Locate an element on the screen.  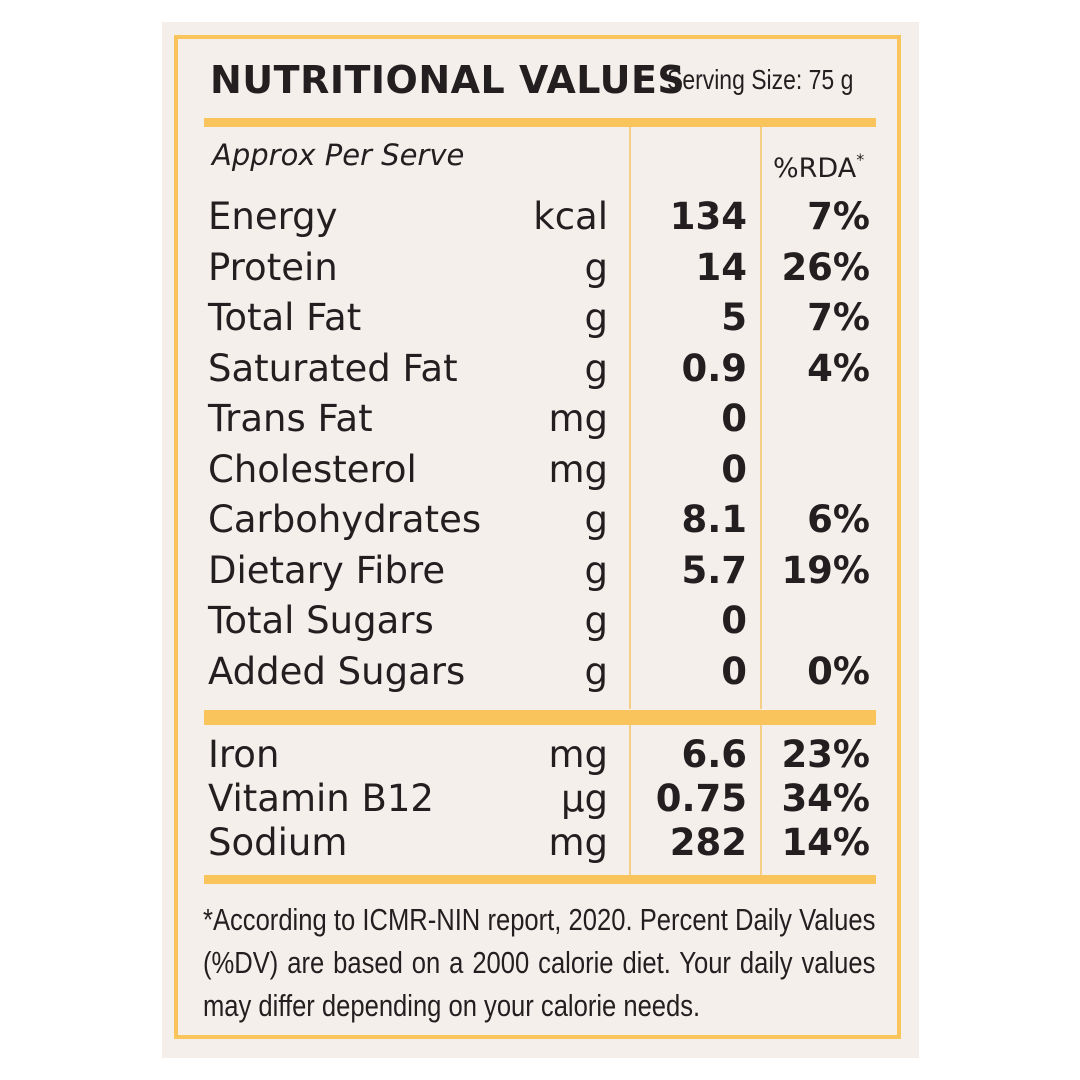
nutrient-name: Added Sugars is located at coordinates (337, 671).